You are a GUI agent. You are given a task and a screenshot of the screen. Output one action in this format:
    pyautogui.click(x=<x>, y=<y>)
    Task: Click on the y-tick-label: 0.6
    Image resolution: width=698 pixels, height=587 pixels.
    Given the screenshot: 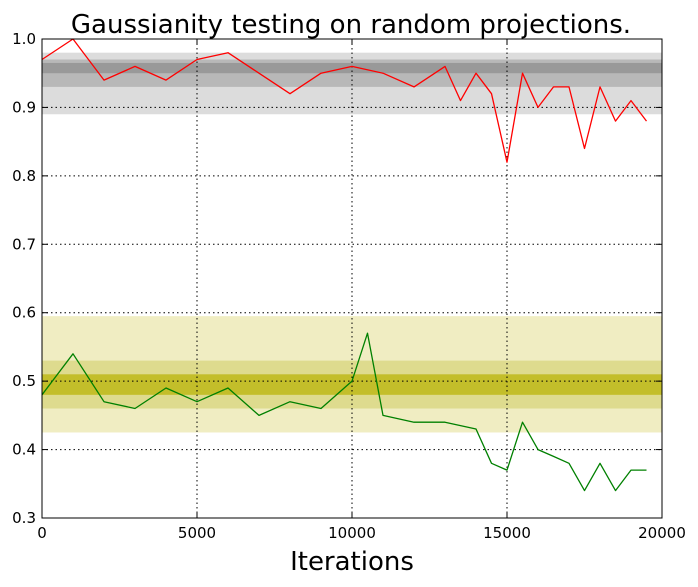 What is the action you would take?
    pyautogui.click(x=24, y=313)
    